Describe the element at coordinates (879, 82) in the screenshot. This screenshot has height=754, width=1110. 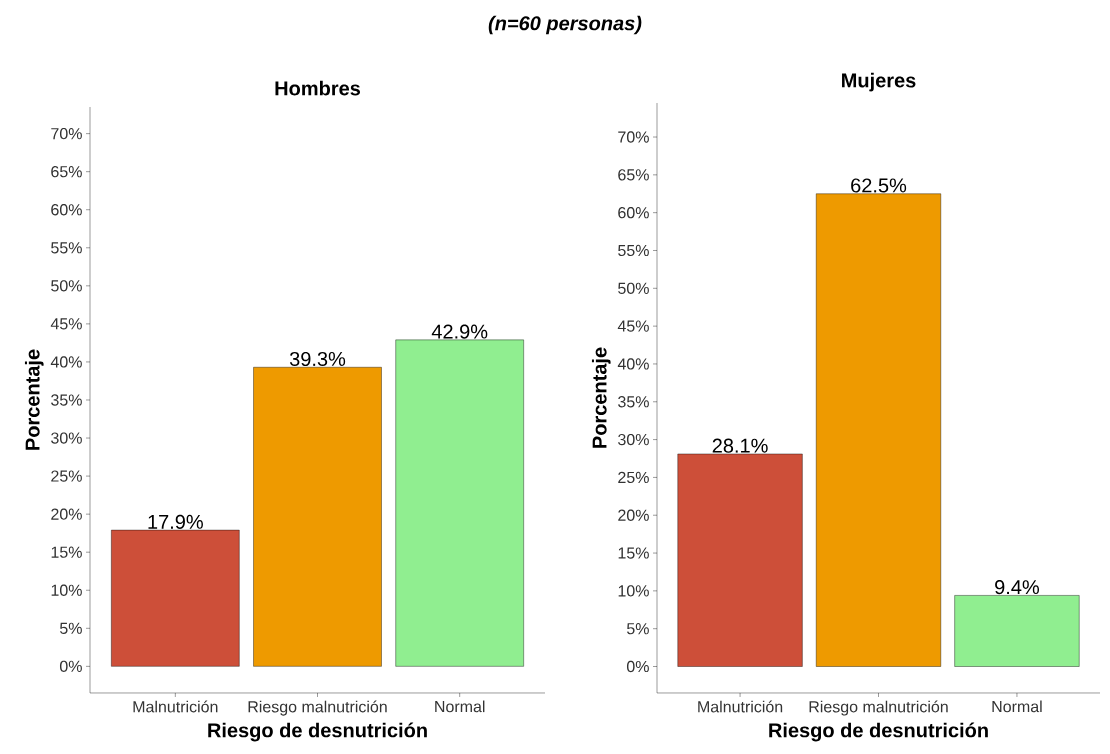
I see `chart-title: Mujeres` at that location.